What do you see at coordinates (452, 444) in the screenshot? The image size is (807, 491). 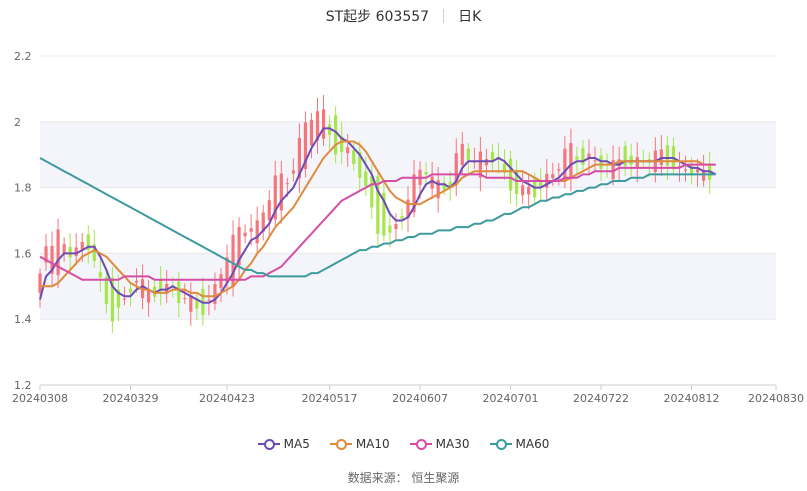 I see `legend-label: MA30` at bounding box center [452, 444].